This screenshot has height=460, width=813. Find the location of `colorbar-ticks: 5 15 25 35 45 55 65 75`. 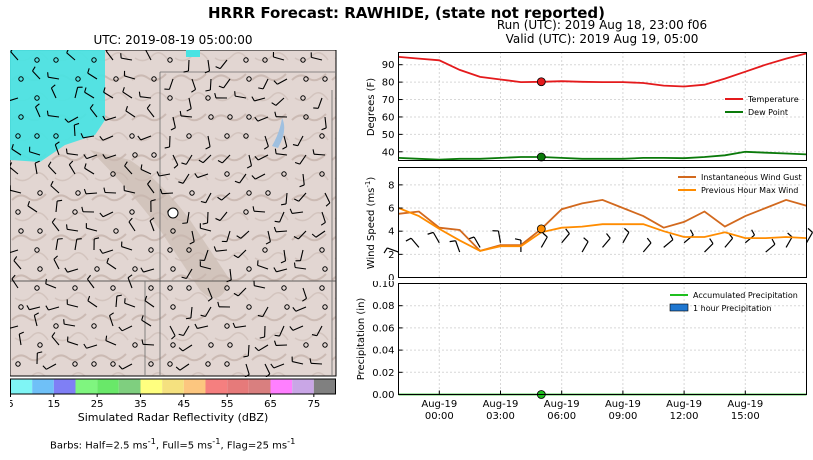

colorbar-ticks: 5 15 25 35 45 55 65 75 is located at coordinates (165, 402).